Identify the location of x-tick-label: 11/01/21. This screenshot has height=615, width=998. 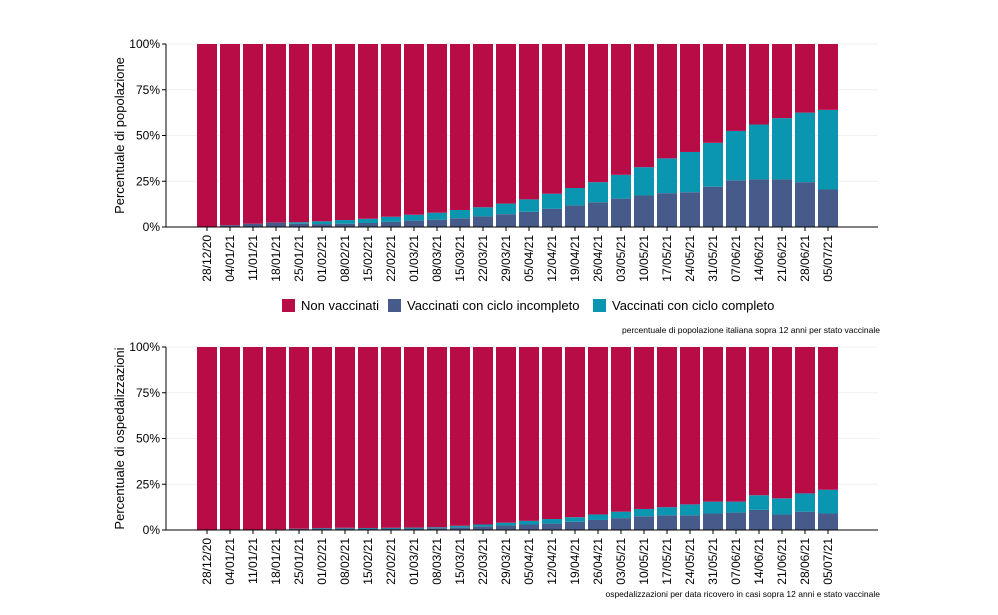
(253, 561).